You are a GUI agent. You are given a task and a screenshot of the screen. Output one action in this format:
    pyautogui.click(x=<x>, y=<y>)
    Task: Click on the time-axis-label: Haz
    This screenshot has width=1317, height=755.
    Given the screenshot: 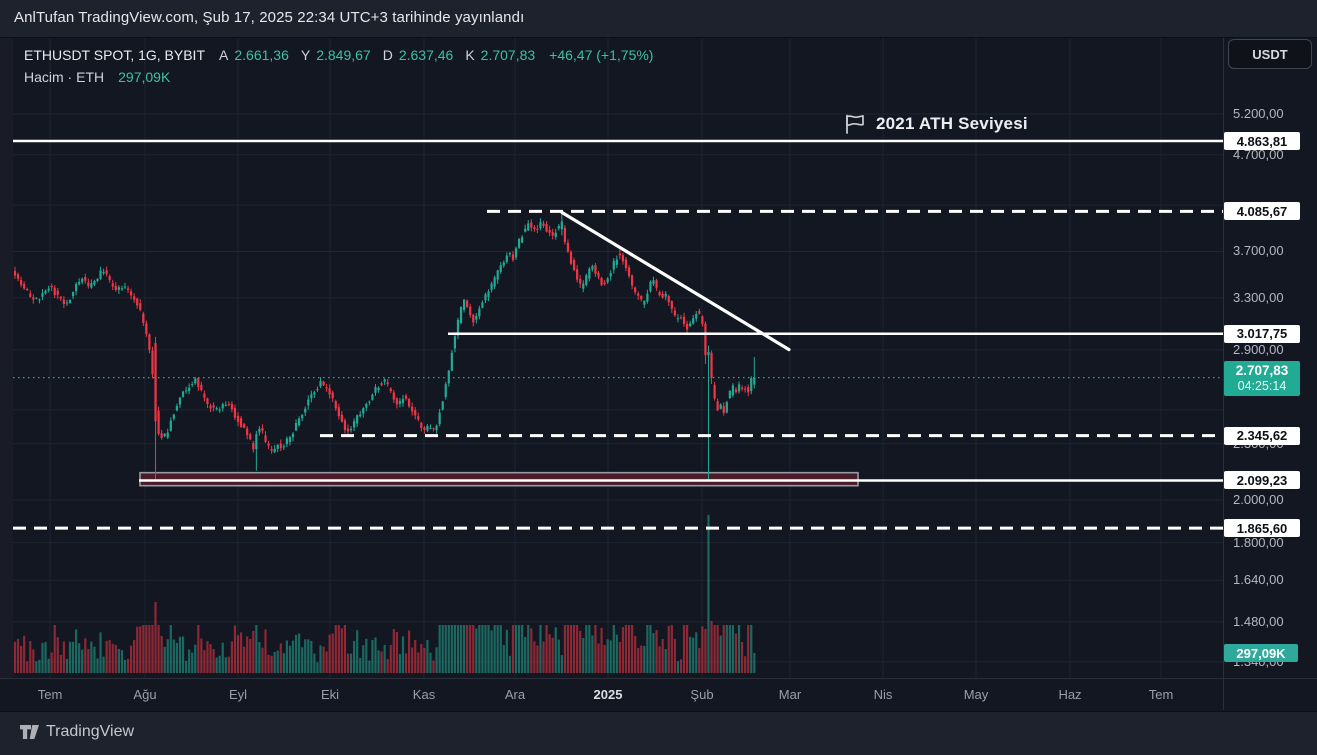 What is the action you would take?
    pyautogui.click(x=1070, y=694)
    